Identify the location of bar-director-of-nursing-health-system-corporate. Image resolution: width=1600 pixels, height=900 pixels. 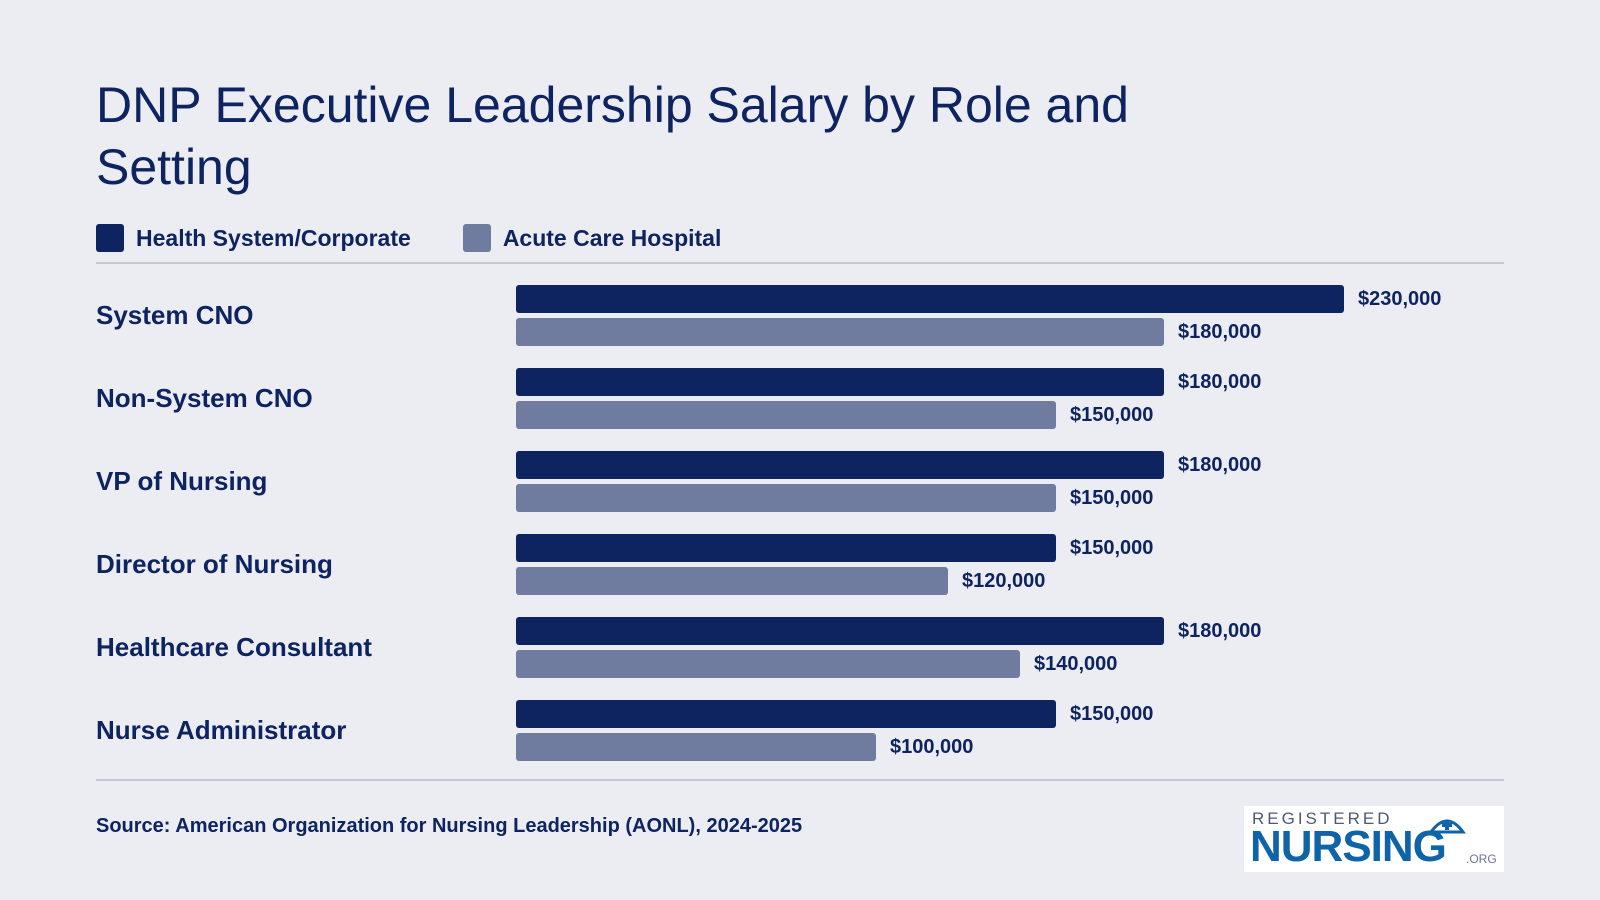
(786, 548).